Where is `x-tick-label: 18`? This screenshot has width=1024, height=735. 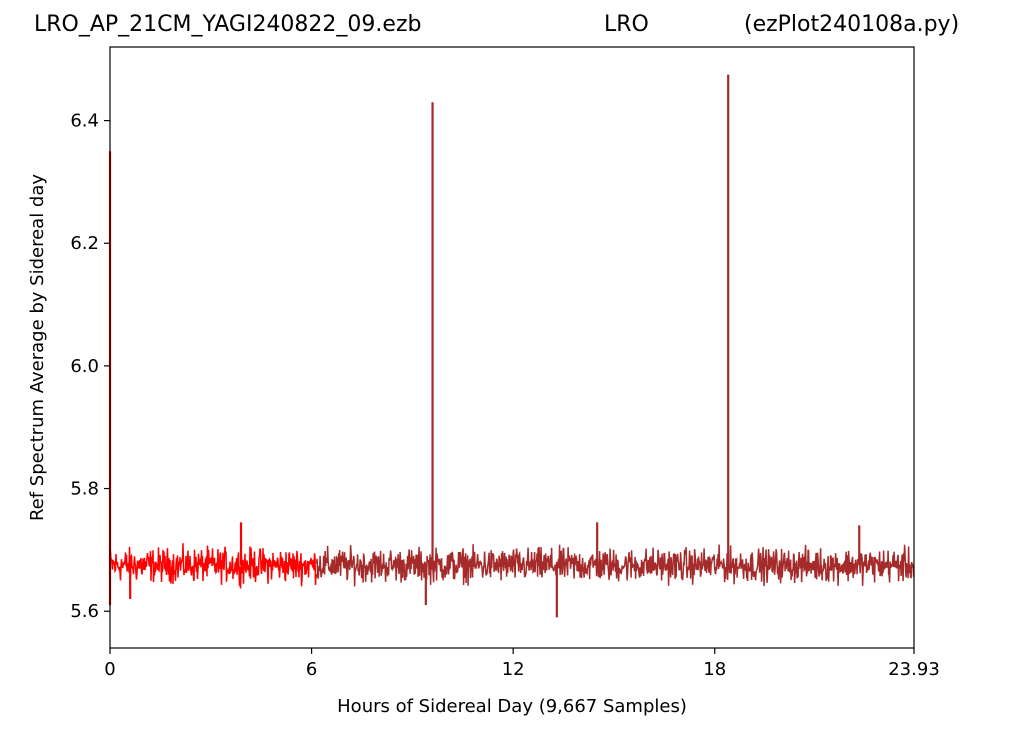
x-tick-label: 18 is located at coordinates (714, 669).